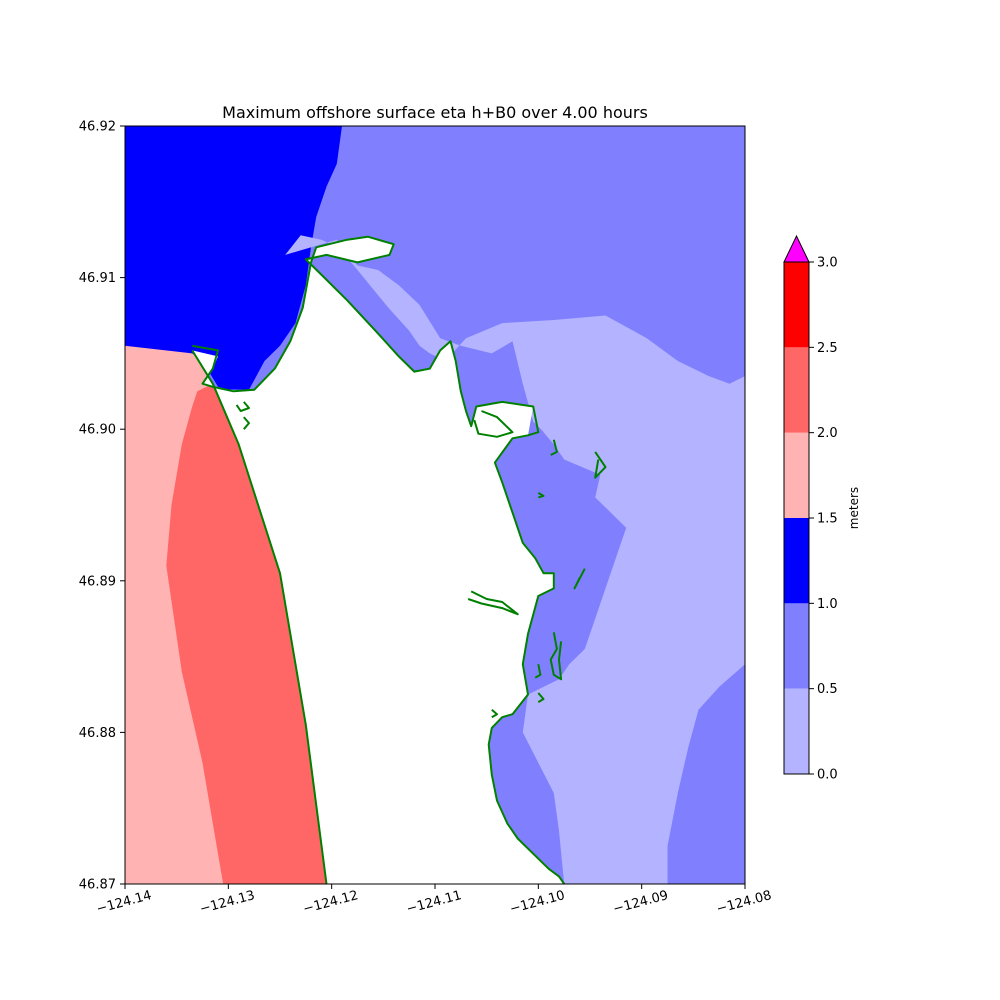  Describe the element at coordinates (97, 733) in the screenshot. I see `y-tick-label: 46.88` at that location.